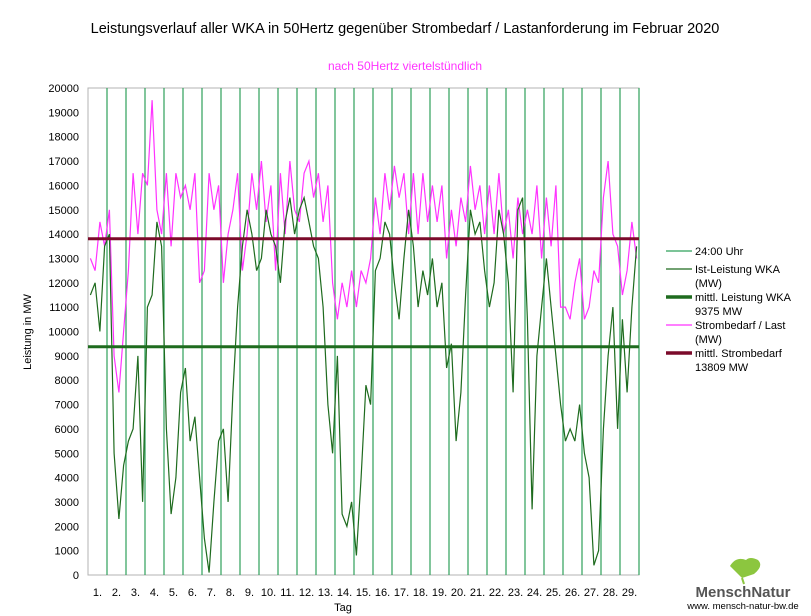 The height and width of the screenshot is (616, 811). Describe the element at coordinates (67, 454) in the screenshot. I see `y-tick-label: 5000` at that location.